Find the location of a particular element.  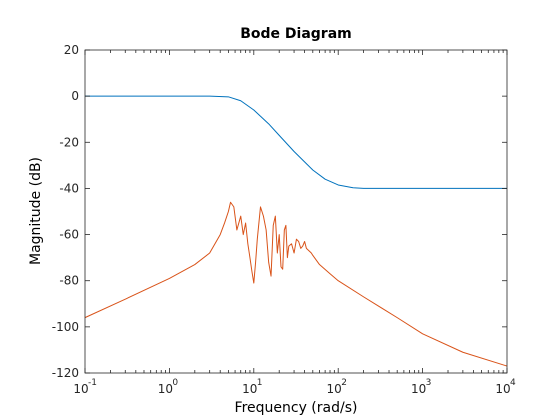

x-tick-exponent: 3 is located at coordinates (429, 383).